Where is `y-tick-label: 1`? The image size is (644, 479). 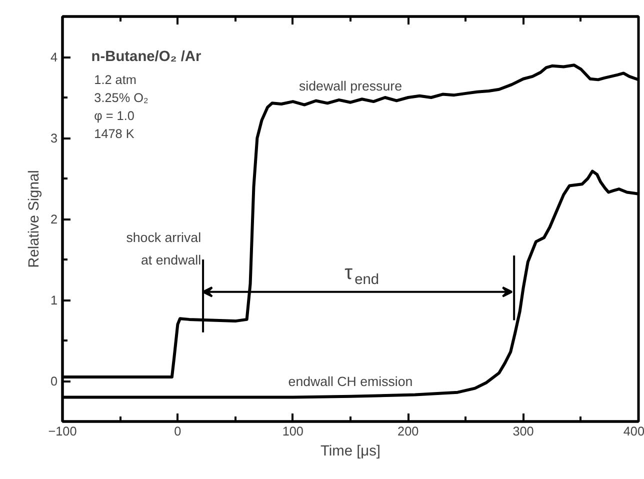
y-tick-label: 1 is located at coordinates (54, 301).